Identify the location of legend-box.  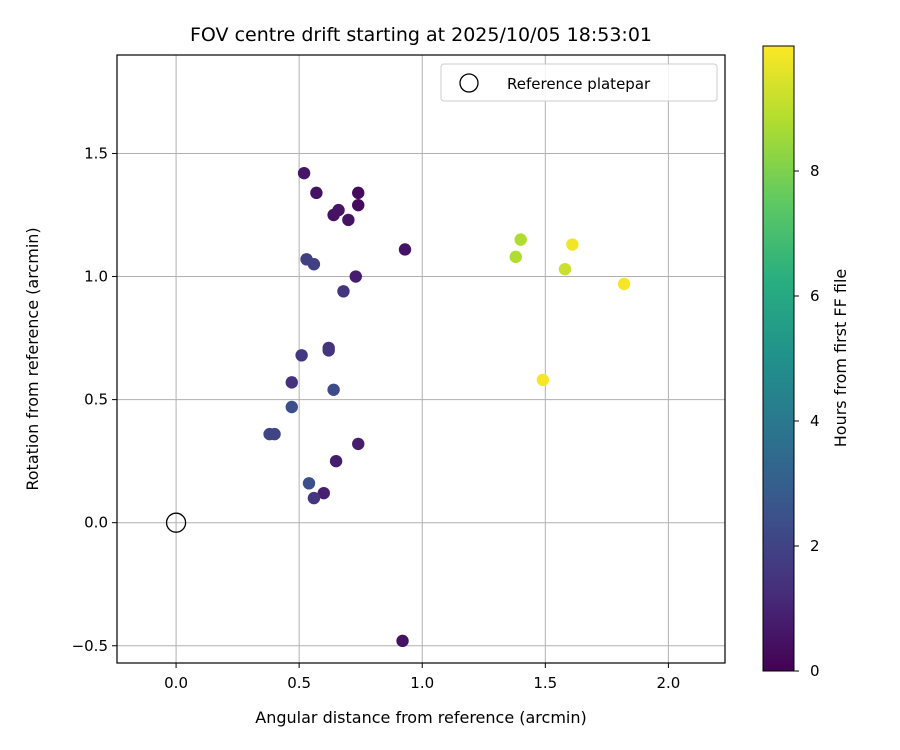
(579, 82).